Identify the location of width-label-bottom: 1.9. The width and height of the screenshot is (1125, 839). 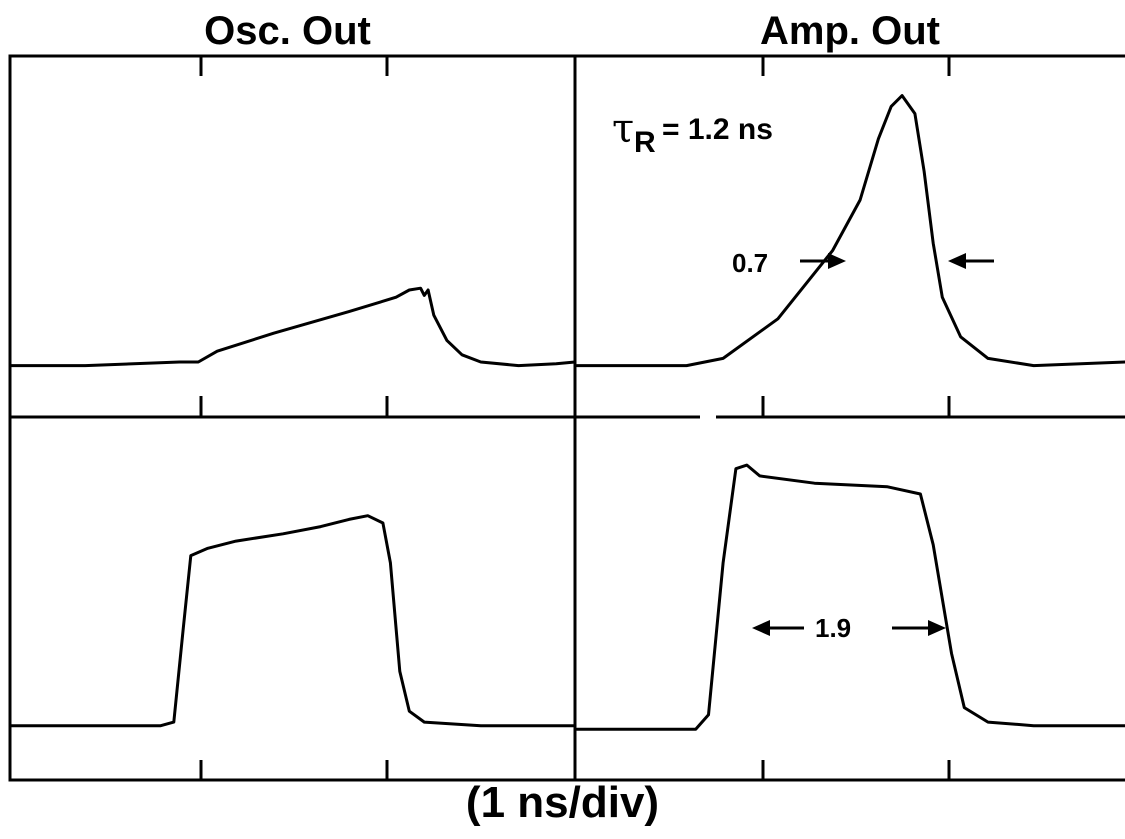
(833, 628).